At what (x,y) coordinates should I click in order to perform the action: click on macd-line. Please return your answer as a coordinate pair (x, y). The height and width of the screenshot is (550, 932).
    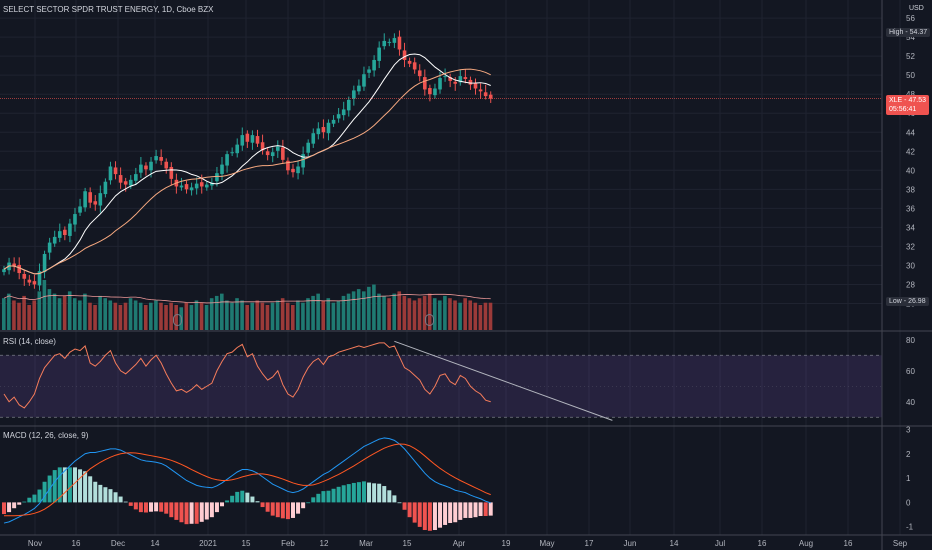
    Looking at the image, I should click on (247, 480).